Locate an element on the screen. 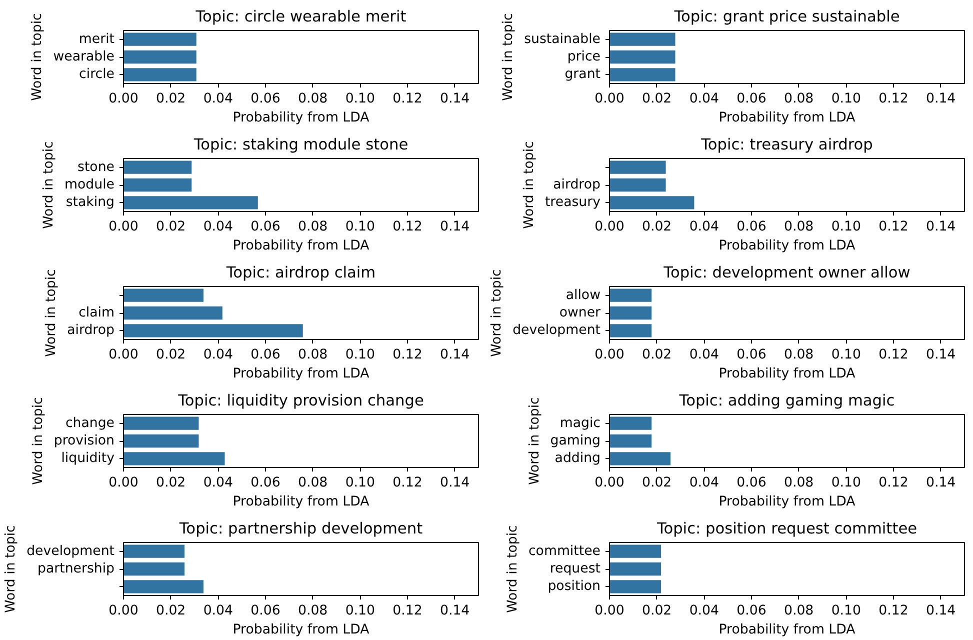  y-tick-label: partnership is located at coordinates (75, 569).